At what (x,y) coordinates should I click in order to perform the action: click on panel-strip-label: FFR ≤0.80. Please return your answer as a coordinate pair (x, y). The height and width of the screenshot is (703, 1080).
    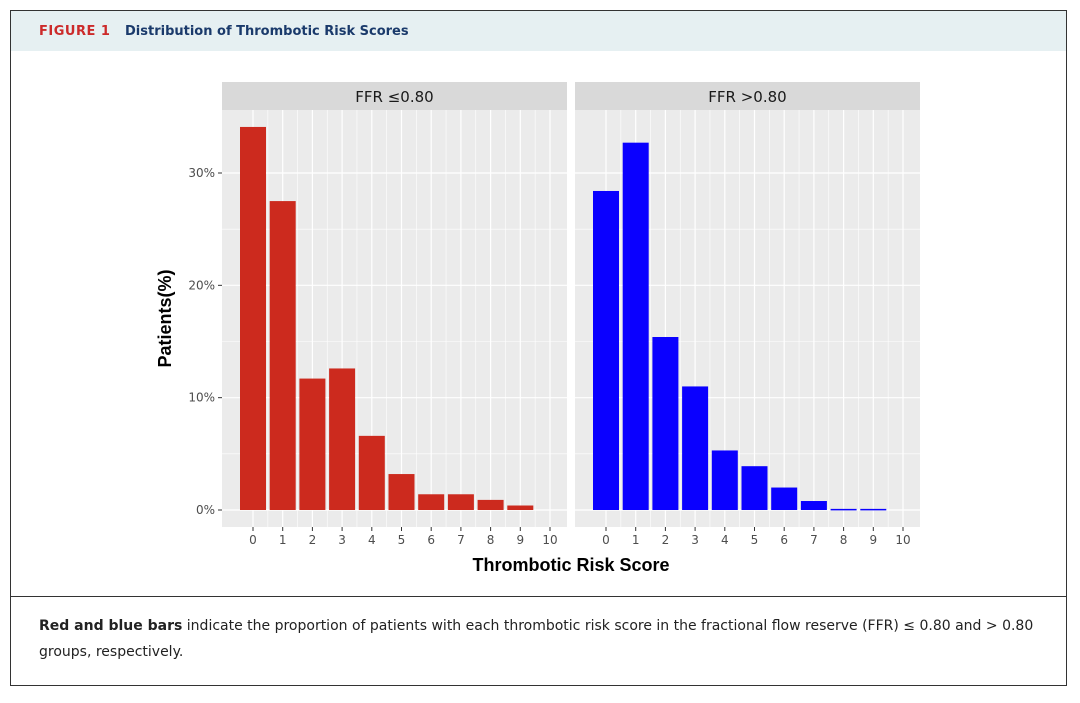
    Looking at the image, I should click on (394, 97).